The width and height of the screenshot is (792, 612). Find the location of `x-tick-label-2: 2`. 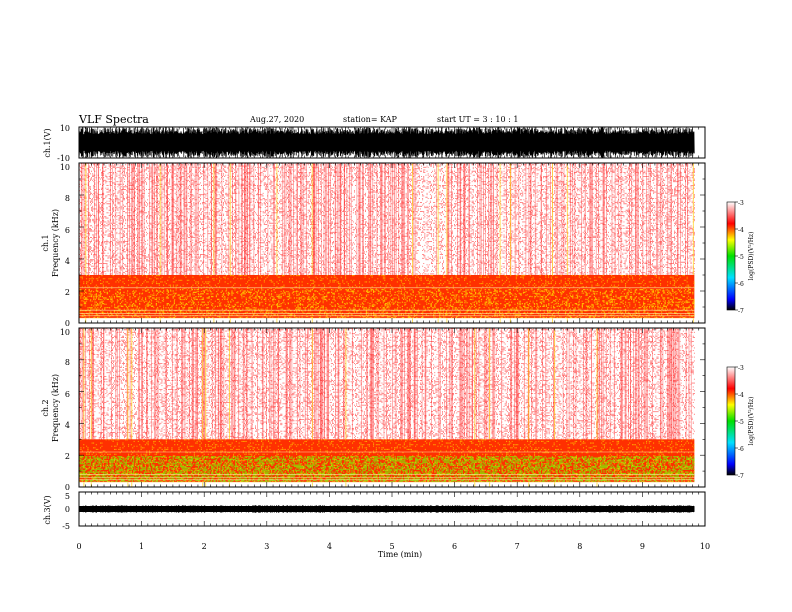

x-tick-label-2: 2 is located at coordinates (204, 546).